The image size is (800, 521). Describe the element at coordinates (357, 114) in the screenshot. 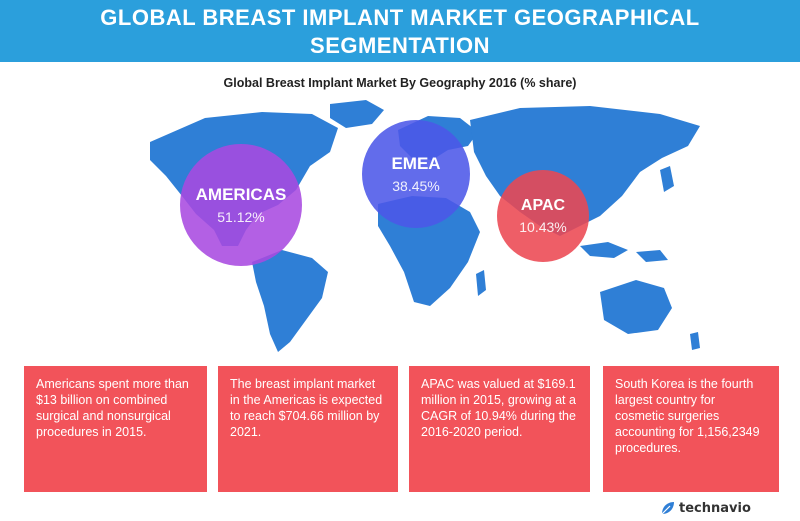

I see `continent-greenland` at that location.